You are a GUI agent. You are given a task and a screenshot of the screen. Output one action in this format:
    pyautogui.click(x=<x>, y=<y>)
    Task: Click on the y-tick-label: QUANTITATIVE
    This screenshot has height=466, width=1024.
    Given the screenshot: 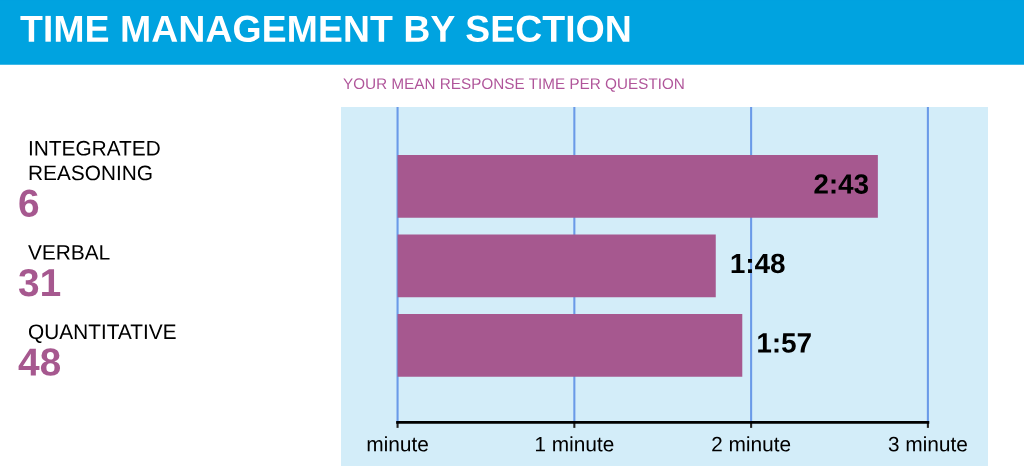 What is the action you would take?
    pyautogui.click(x=102, y=333)
    